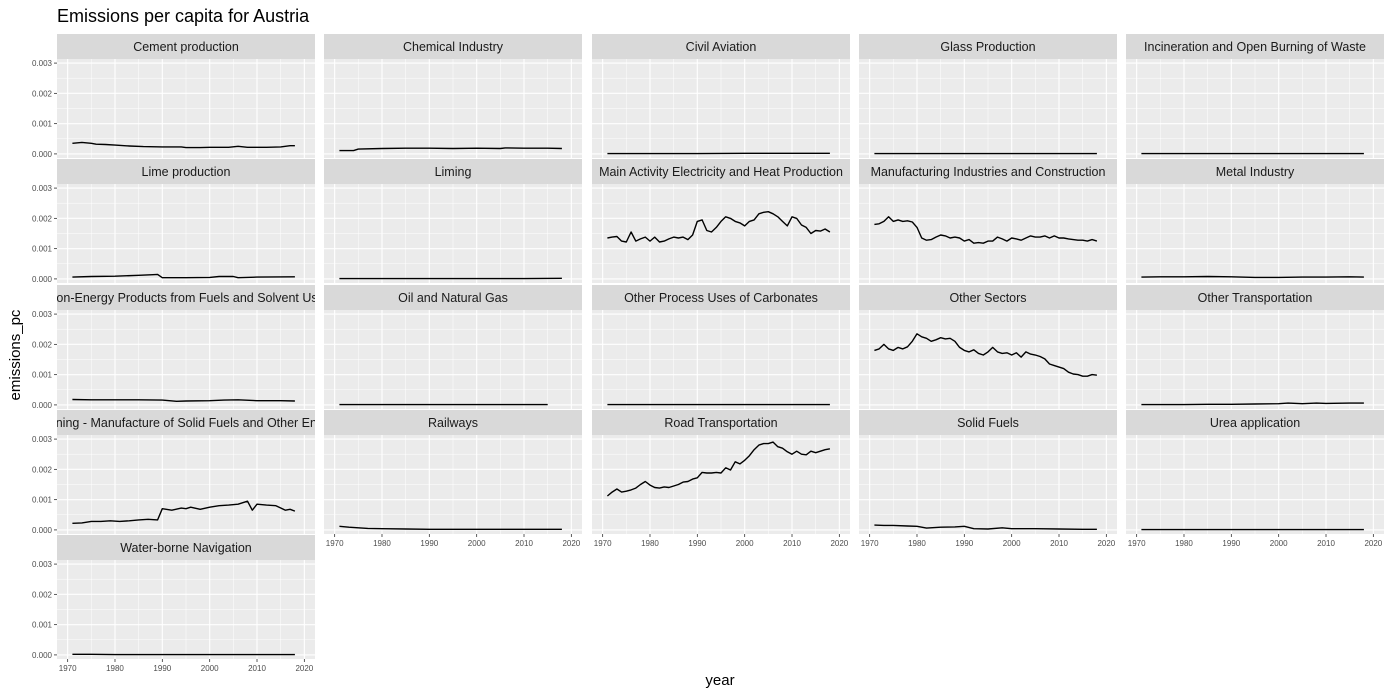 The image size is (1393, 696). Describe the element at coordinates (987, 298) in the screenshot. I see `facet-strip-label: Other Sectors` at that location.